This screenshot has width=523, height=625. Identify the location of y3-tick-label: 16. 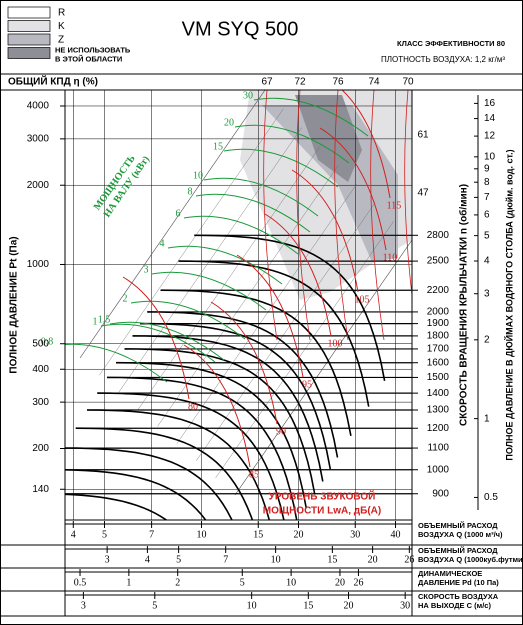
(490, 103).